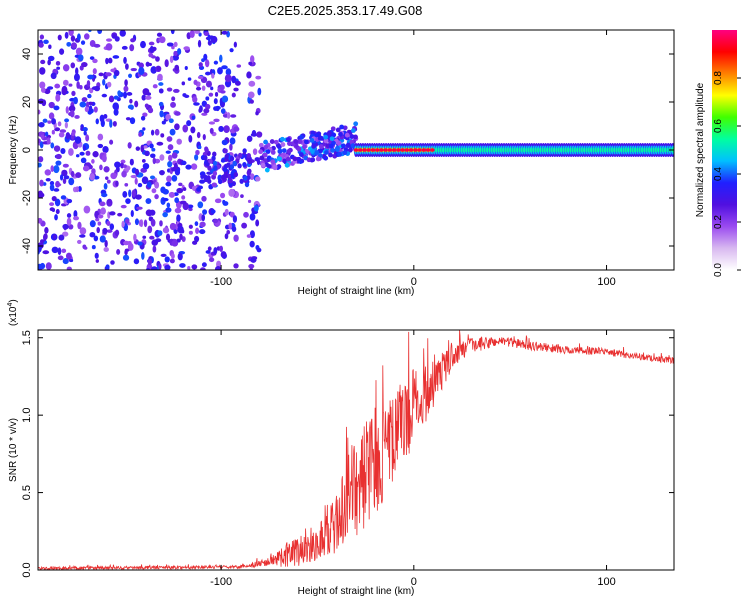 The width and height of the screenshot is (750, 600). What do you see at coordinates (718, 270) in the screenshot?
I see `colorbar-tick-label: 0.0` at bounding box center [718, 270].